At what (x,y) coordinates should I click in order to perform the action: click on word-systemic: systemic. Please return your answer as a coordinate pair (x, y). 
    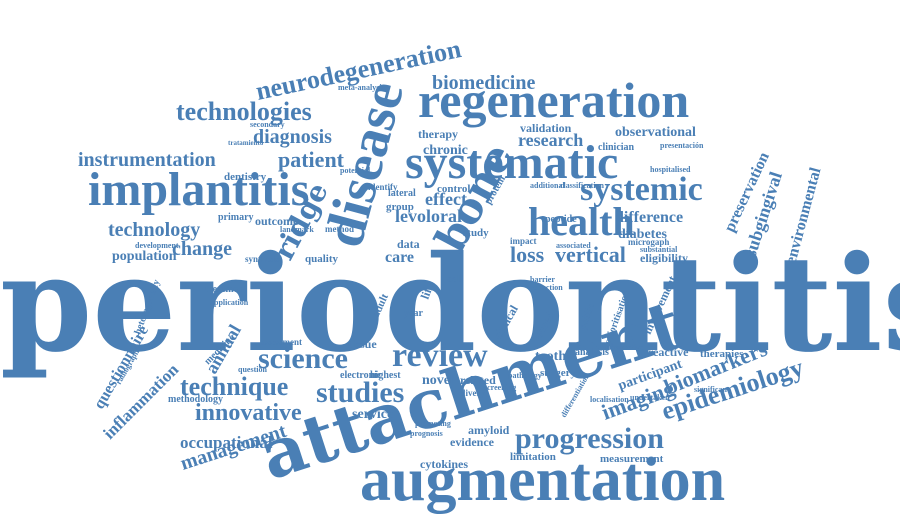
    Looking at the image, I should click on (641, 189).